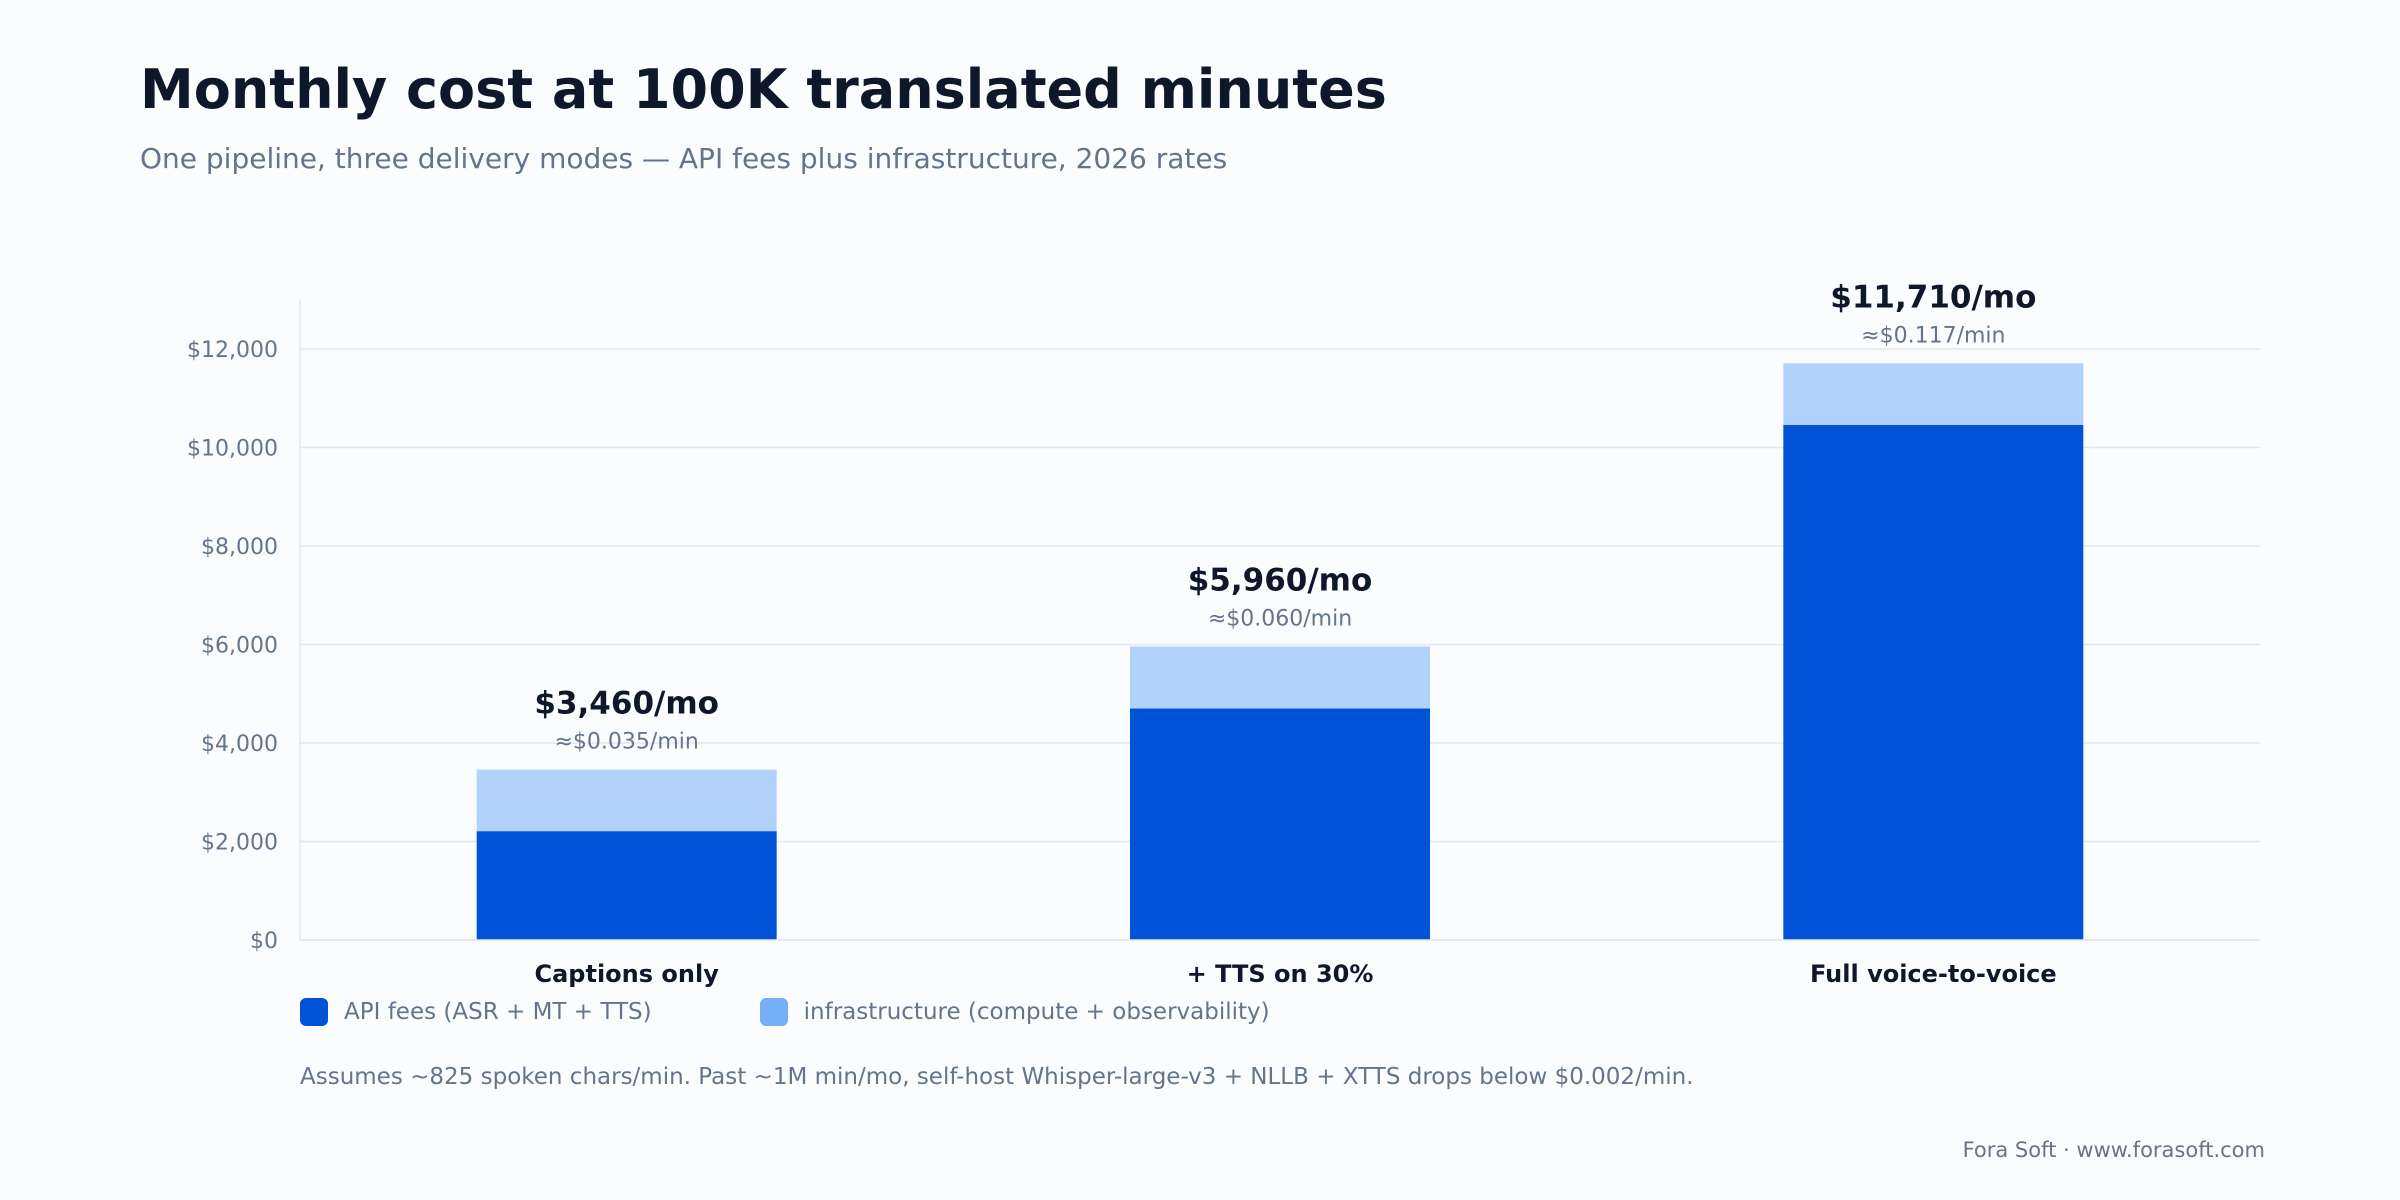  What do you see at coordinates (232, 449) in the screenshot?
I see `y-tick-label: $10,000` at bounding box center [232, 449].